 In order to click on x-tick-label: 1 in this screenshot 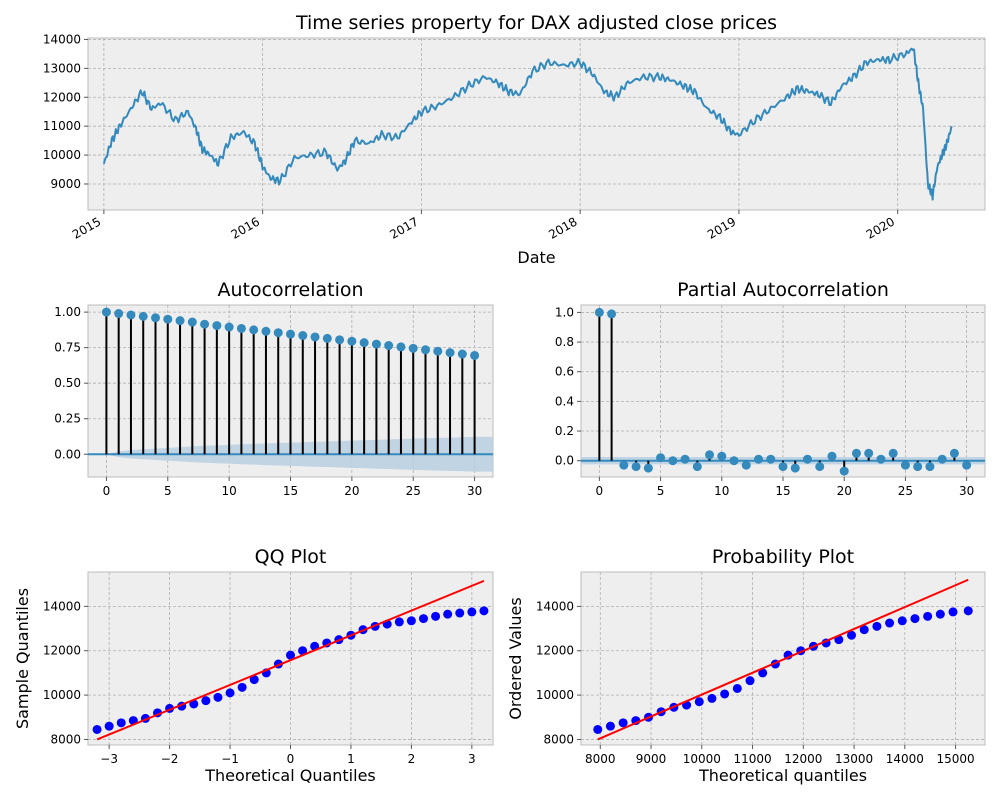, I will do `click(351, 759)`.